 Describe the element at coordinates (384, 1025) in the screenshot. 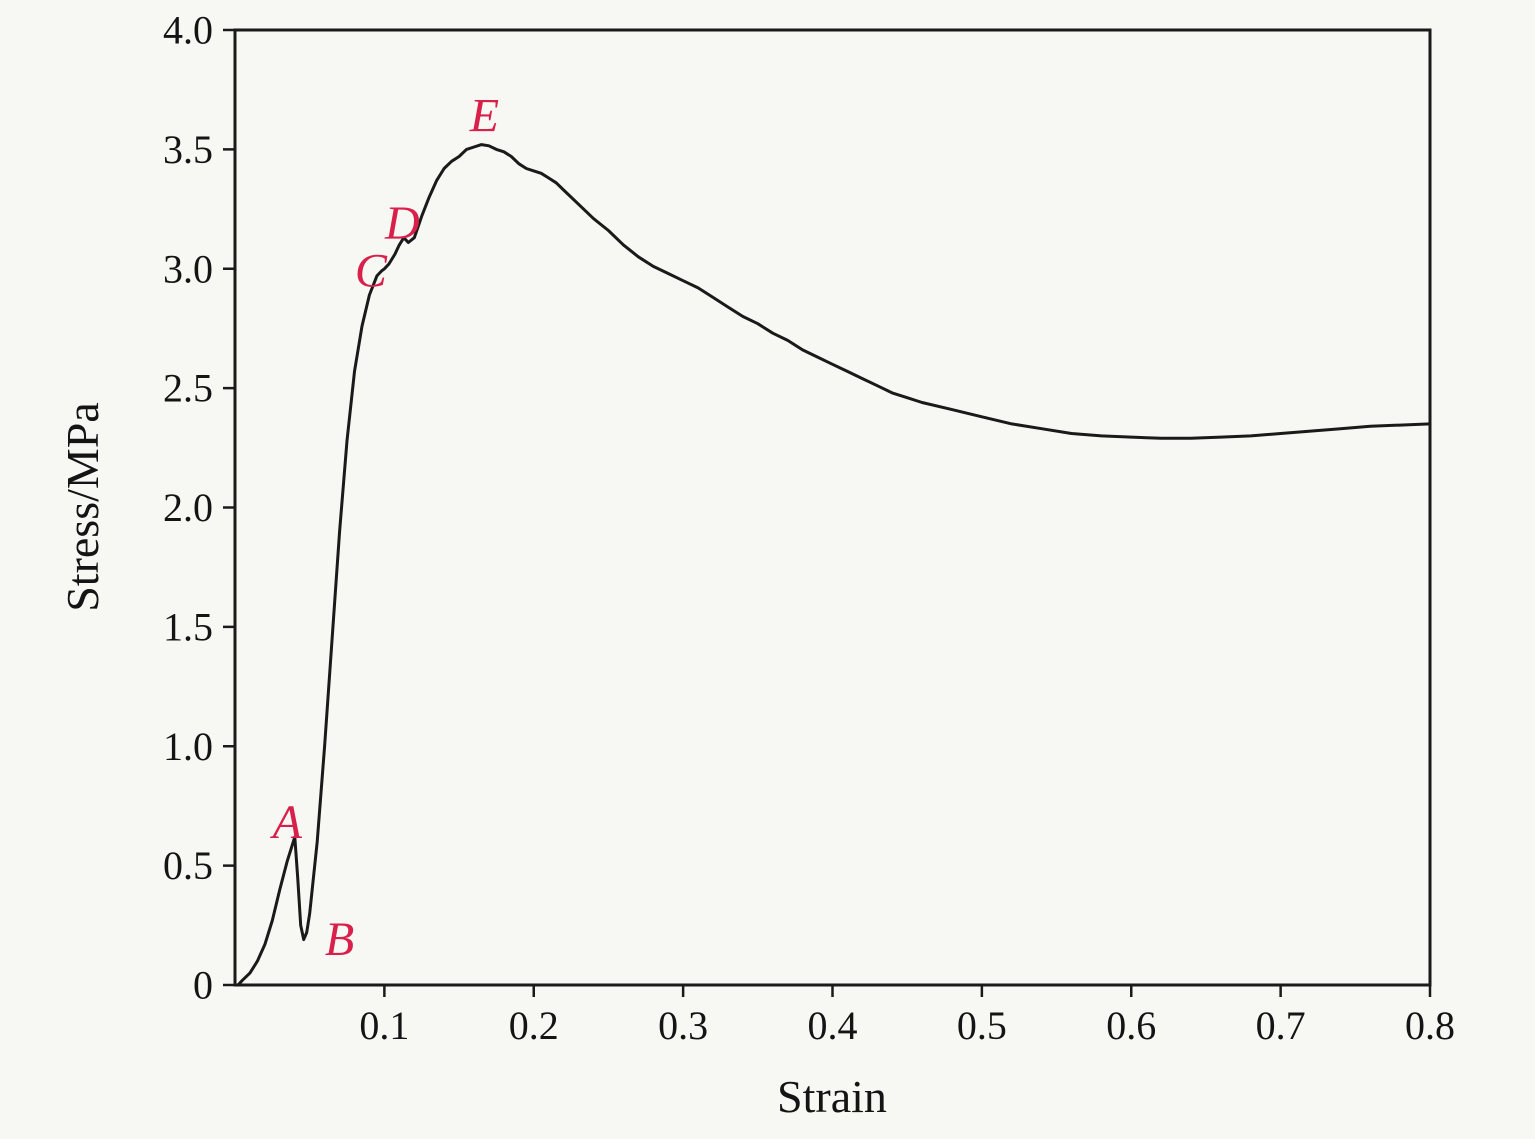

I see `x-tick-label: 0.1` at that location.